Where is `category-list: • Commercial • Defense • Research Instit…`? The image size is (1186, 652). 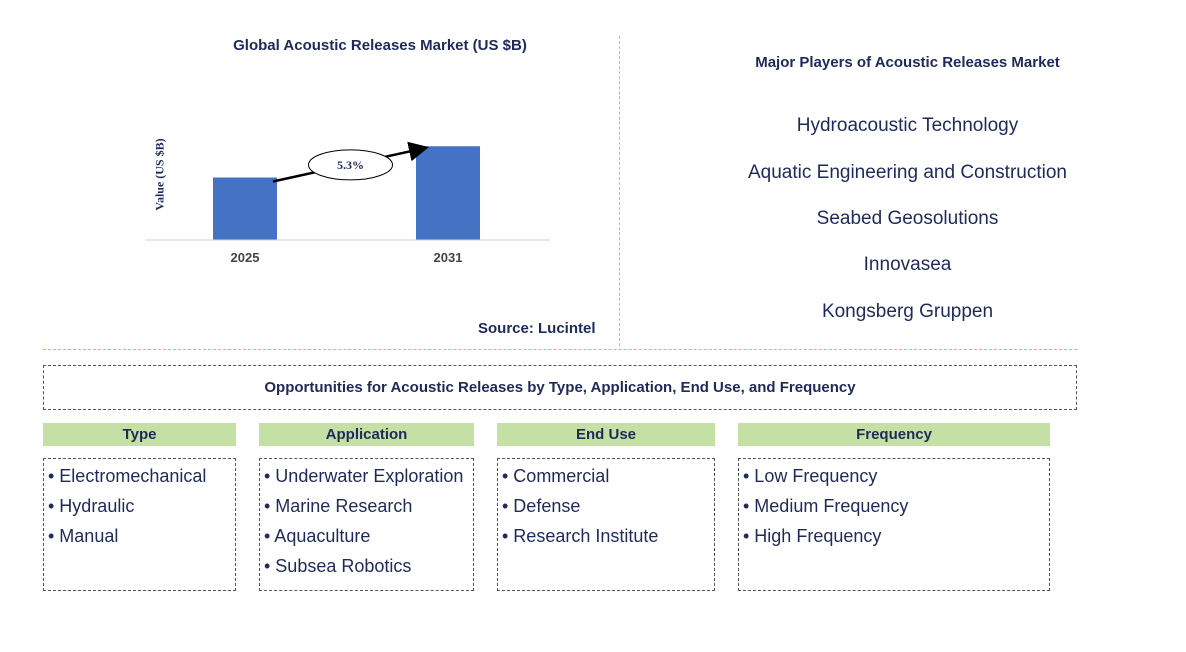
category-list: • Commercial • Defense • Research Instit… is located at coordinates (606, 524).